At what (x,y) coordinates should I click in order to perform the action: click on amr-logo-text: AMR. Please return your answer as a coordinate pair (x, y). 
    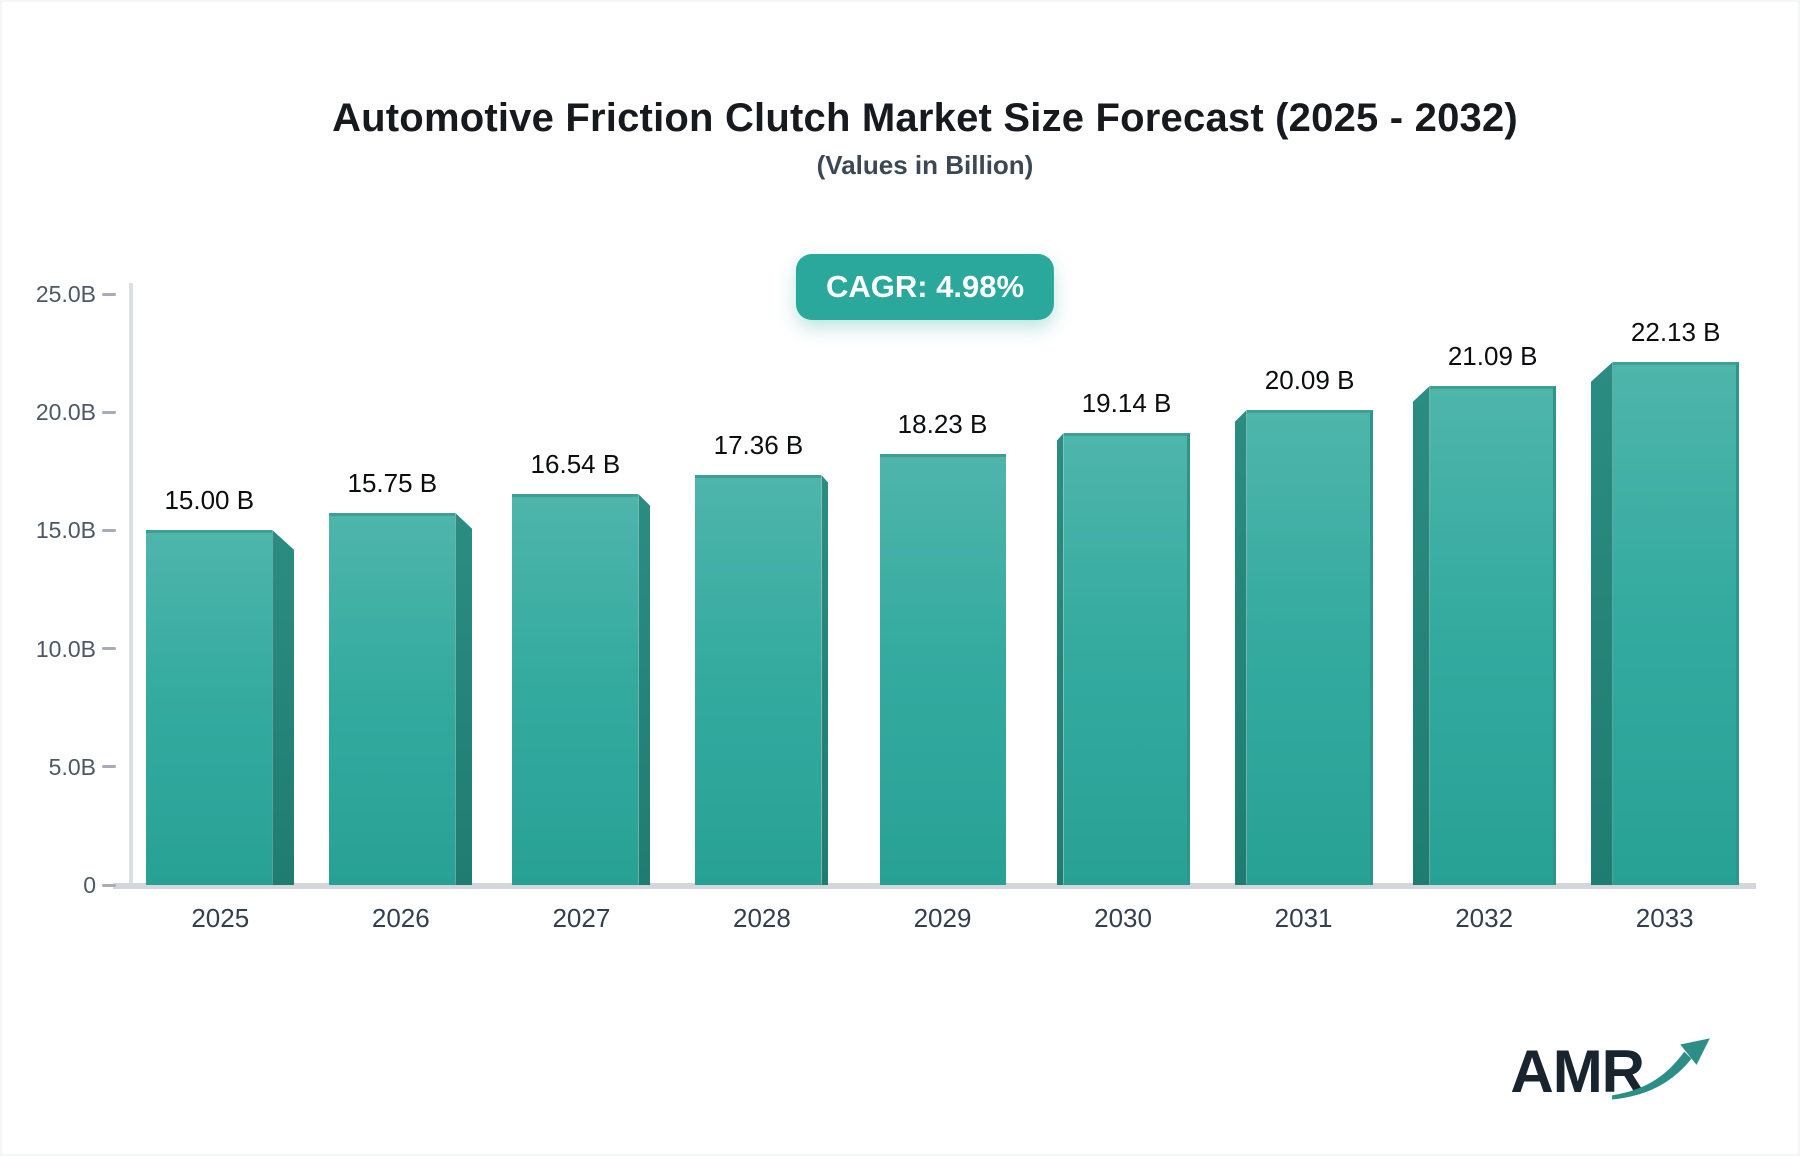
    Looking at the image, I should click on (1577, 1071).